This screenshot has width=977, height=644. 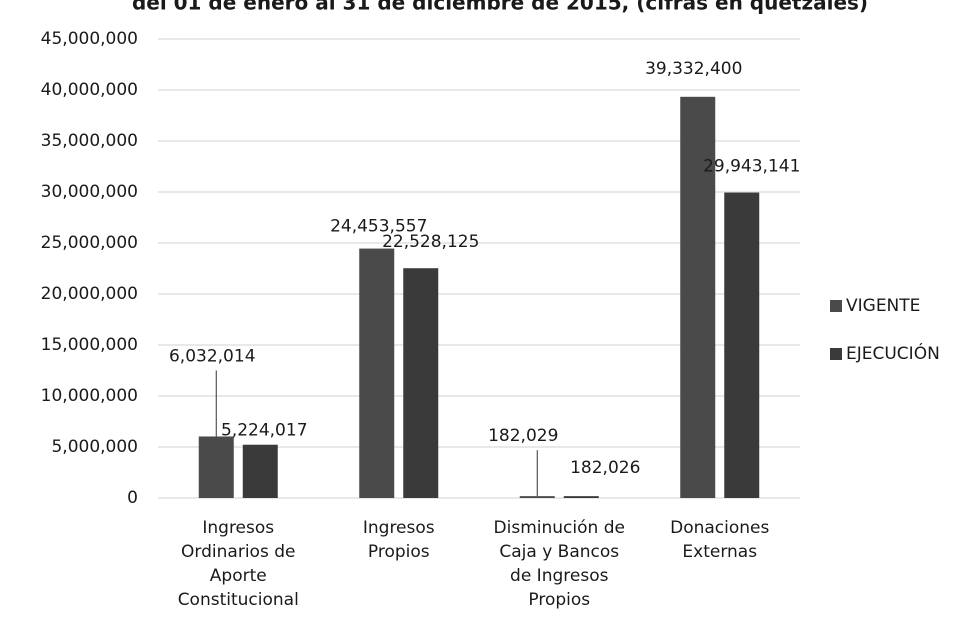 I want to click on y-tick-label: 10,000,000, so click(x=89, y=396).